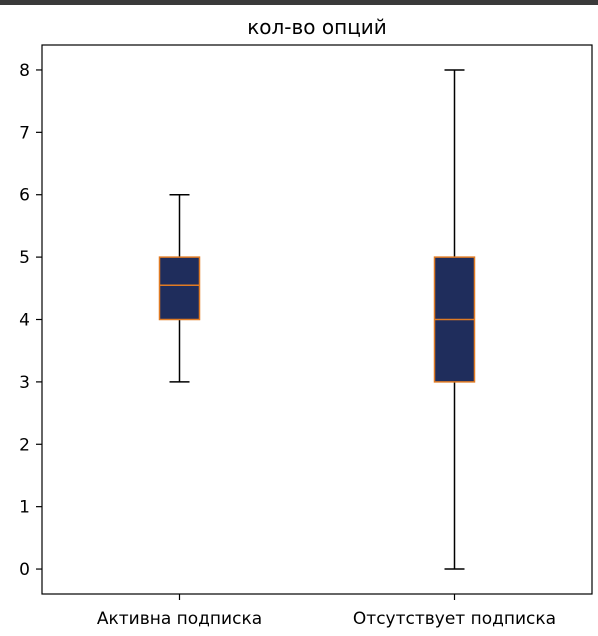 The image size is (598, 636). Describe the element at coordinates (179, 619) in the screenshot. I see `x-tick-label: Активна подписка` at that location.